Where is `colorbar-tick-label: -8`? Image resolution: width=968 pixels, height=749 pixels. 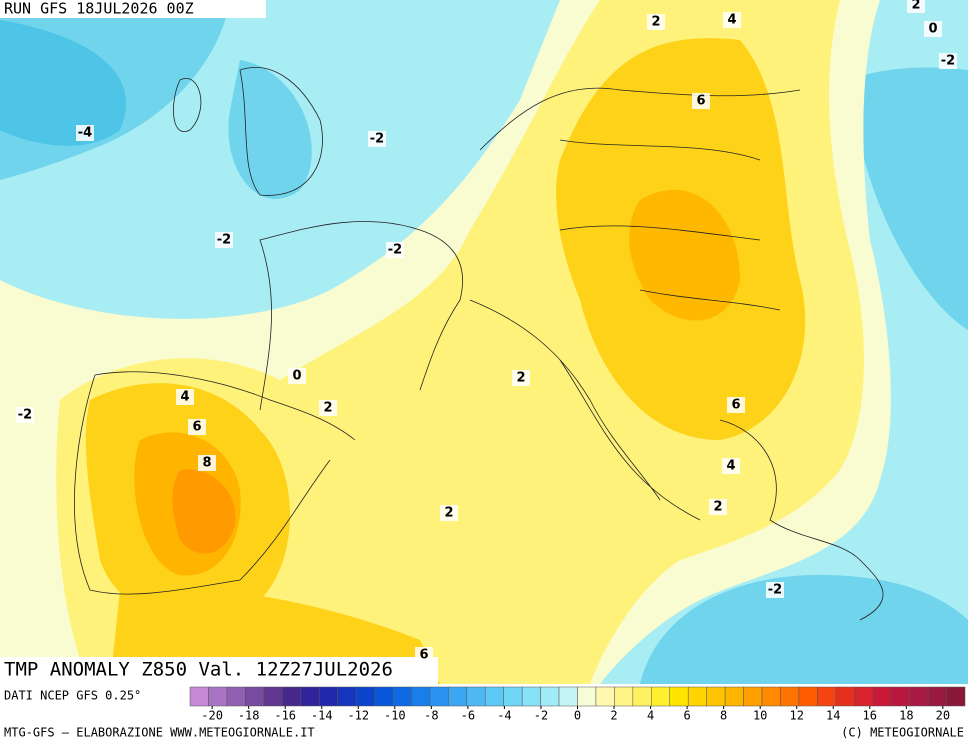
colorbar-tick-label: -8 is located at coordinates (431, 716).